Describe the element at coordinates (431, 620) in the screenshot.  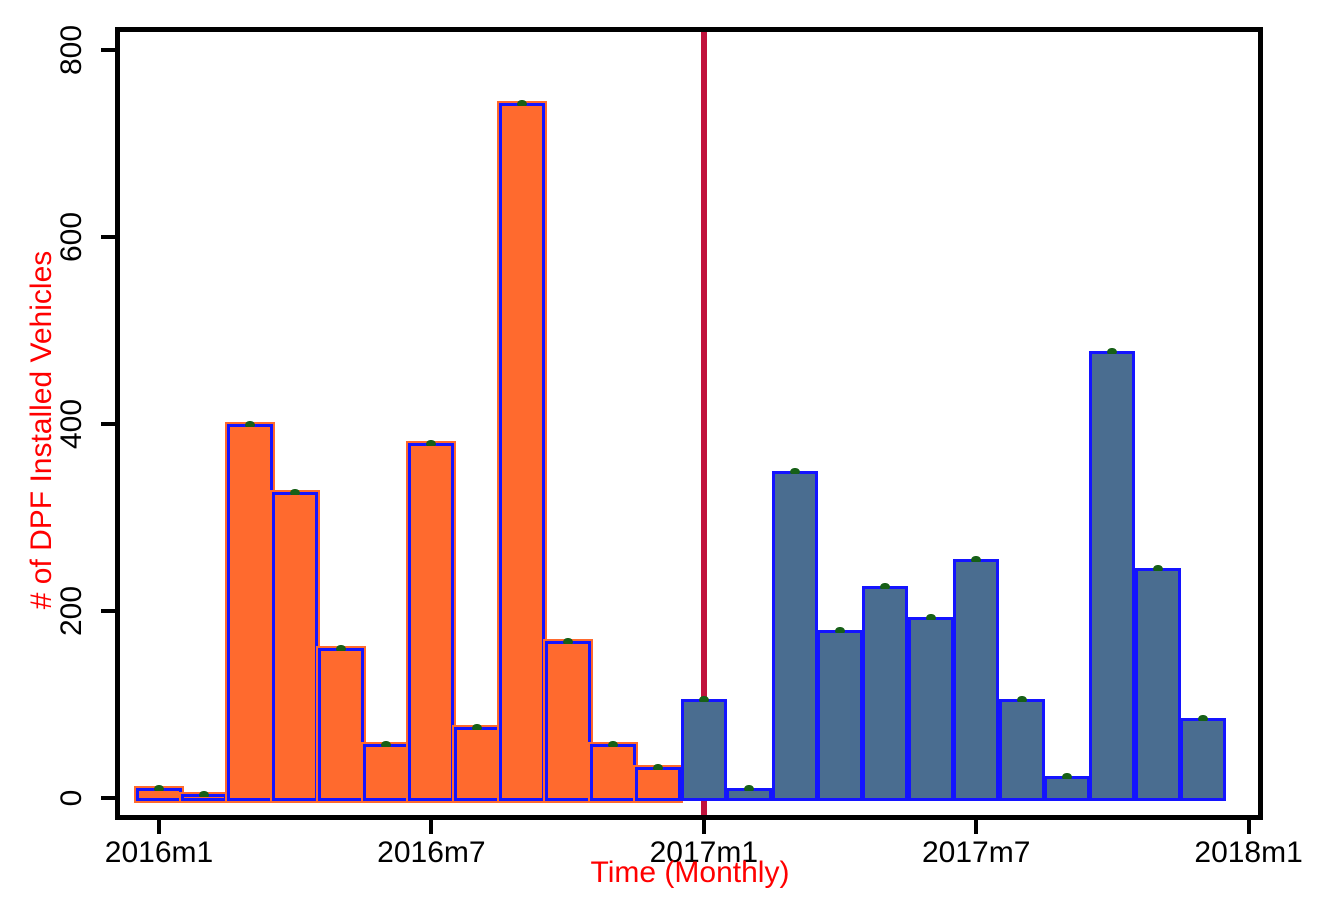
I see `bar-2016m7` at that location.